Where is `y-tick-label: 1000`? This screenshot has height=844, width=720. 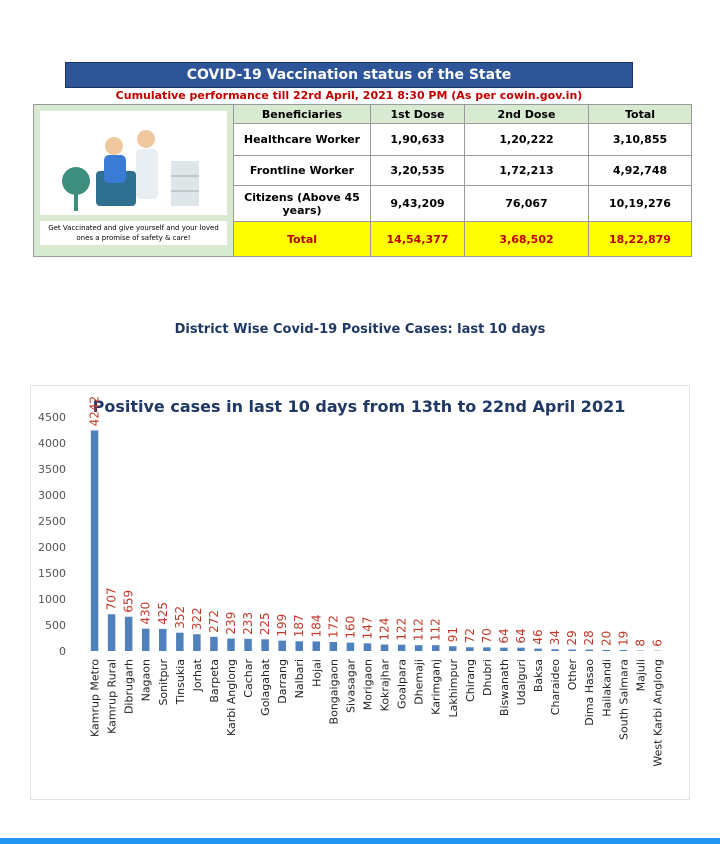 y-tick-label: 1000 is located at coordinates (52, 599).